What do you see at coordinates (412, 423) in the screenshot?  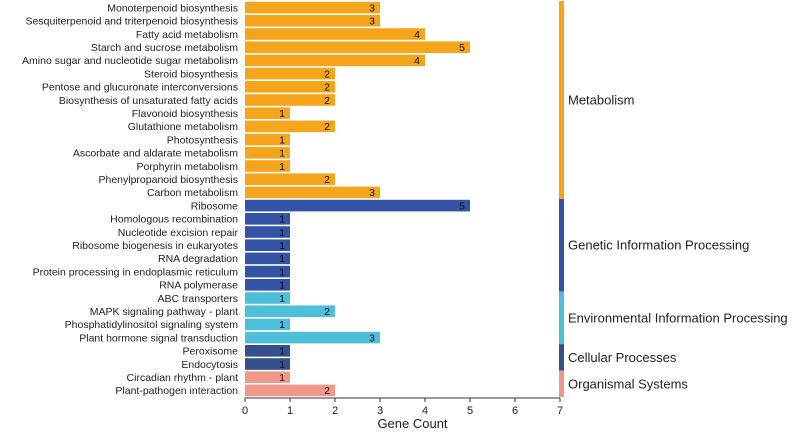 I see `x-axis-title: Gene Count` at bounding box center [412, 423].